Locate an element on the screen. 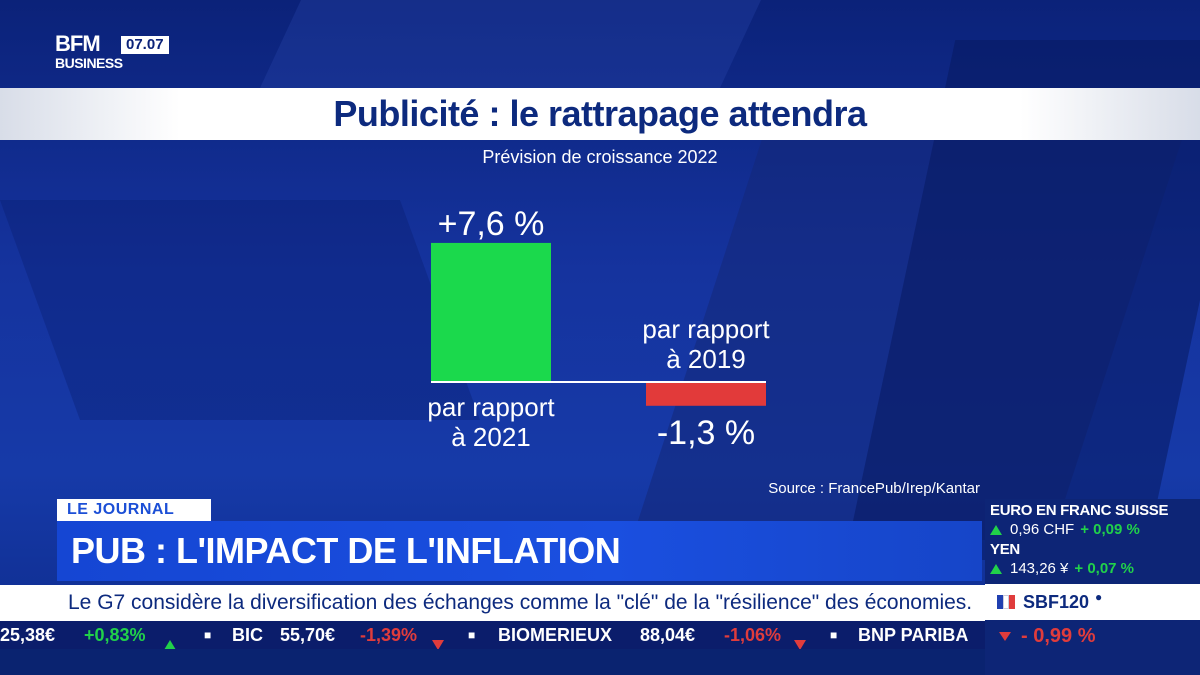 The width and height of the screenshot is (1200, 675). index-marker-icon: ● is located at coordinates (1099, 597).